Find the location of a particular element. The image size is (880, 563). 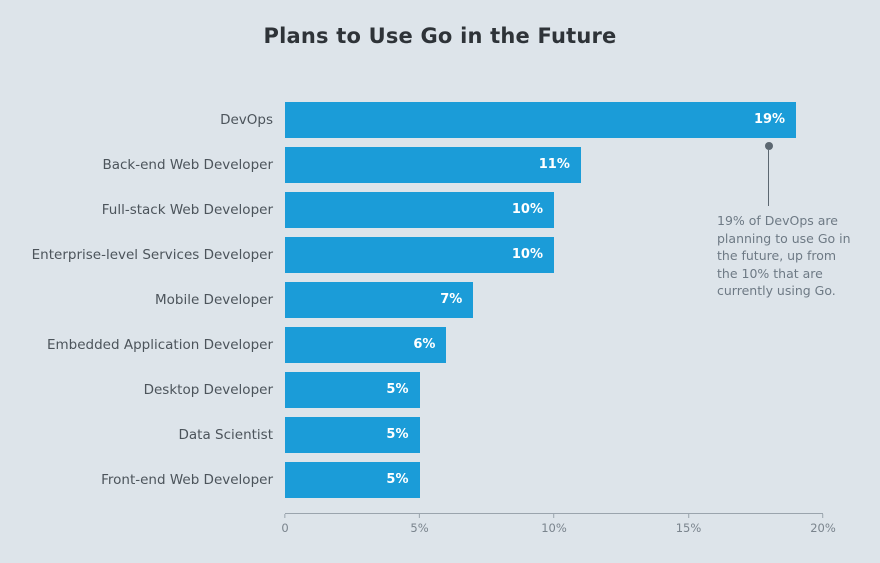

axis-tick: 20% is located at coordinates (823, 524).